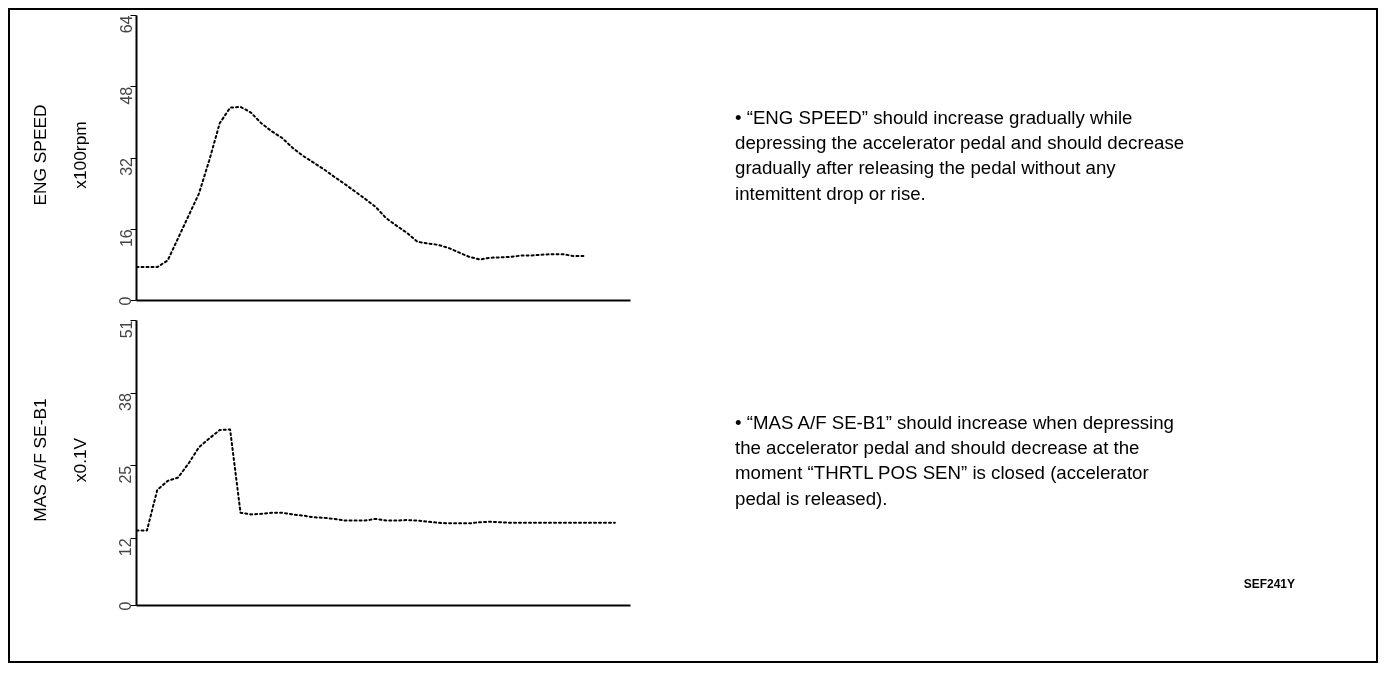 This screenshot has height=678, width=1392. Describe the element at coordinates (960, 156) in the screenshot. I see `text: • “ENG SPEED” should increase gradually while depressing the accelerator pedal and should decrease gradually after releasing the pedal without any intemittent drop or rise.` at that location.